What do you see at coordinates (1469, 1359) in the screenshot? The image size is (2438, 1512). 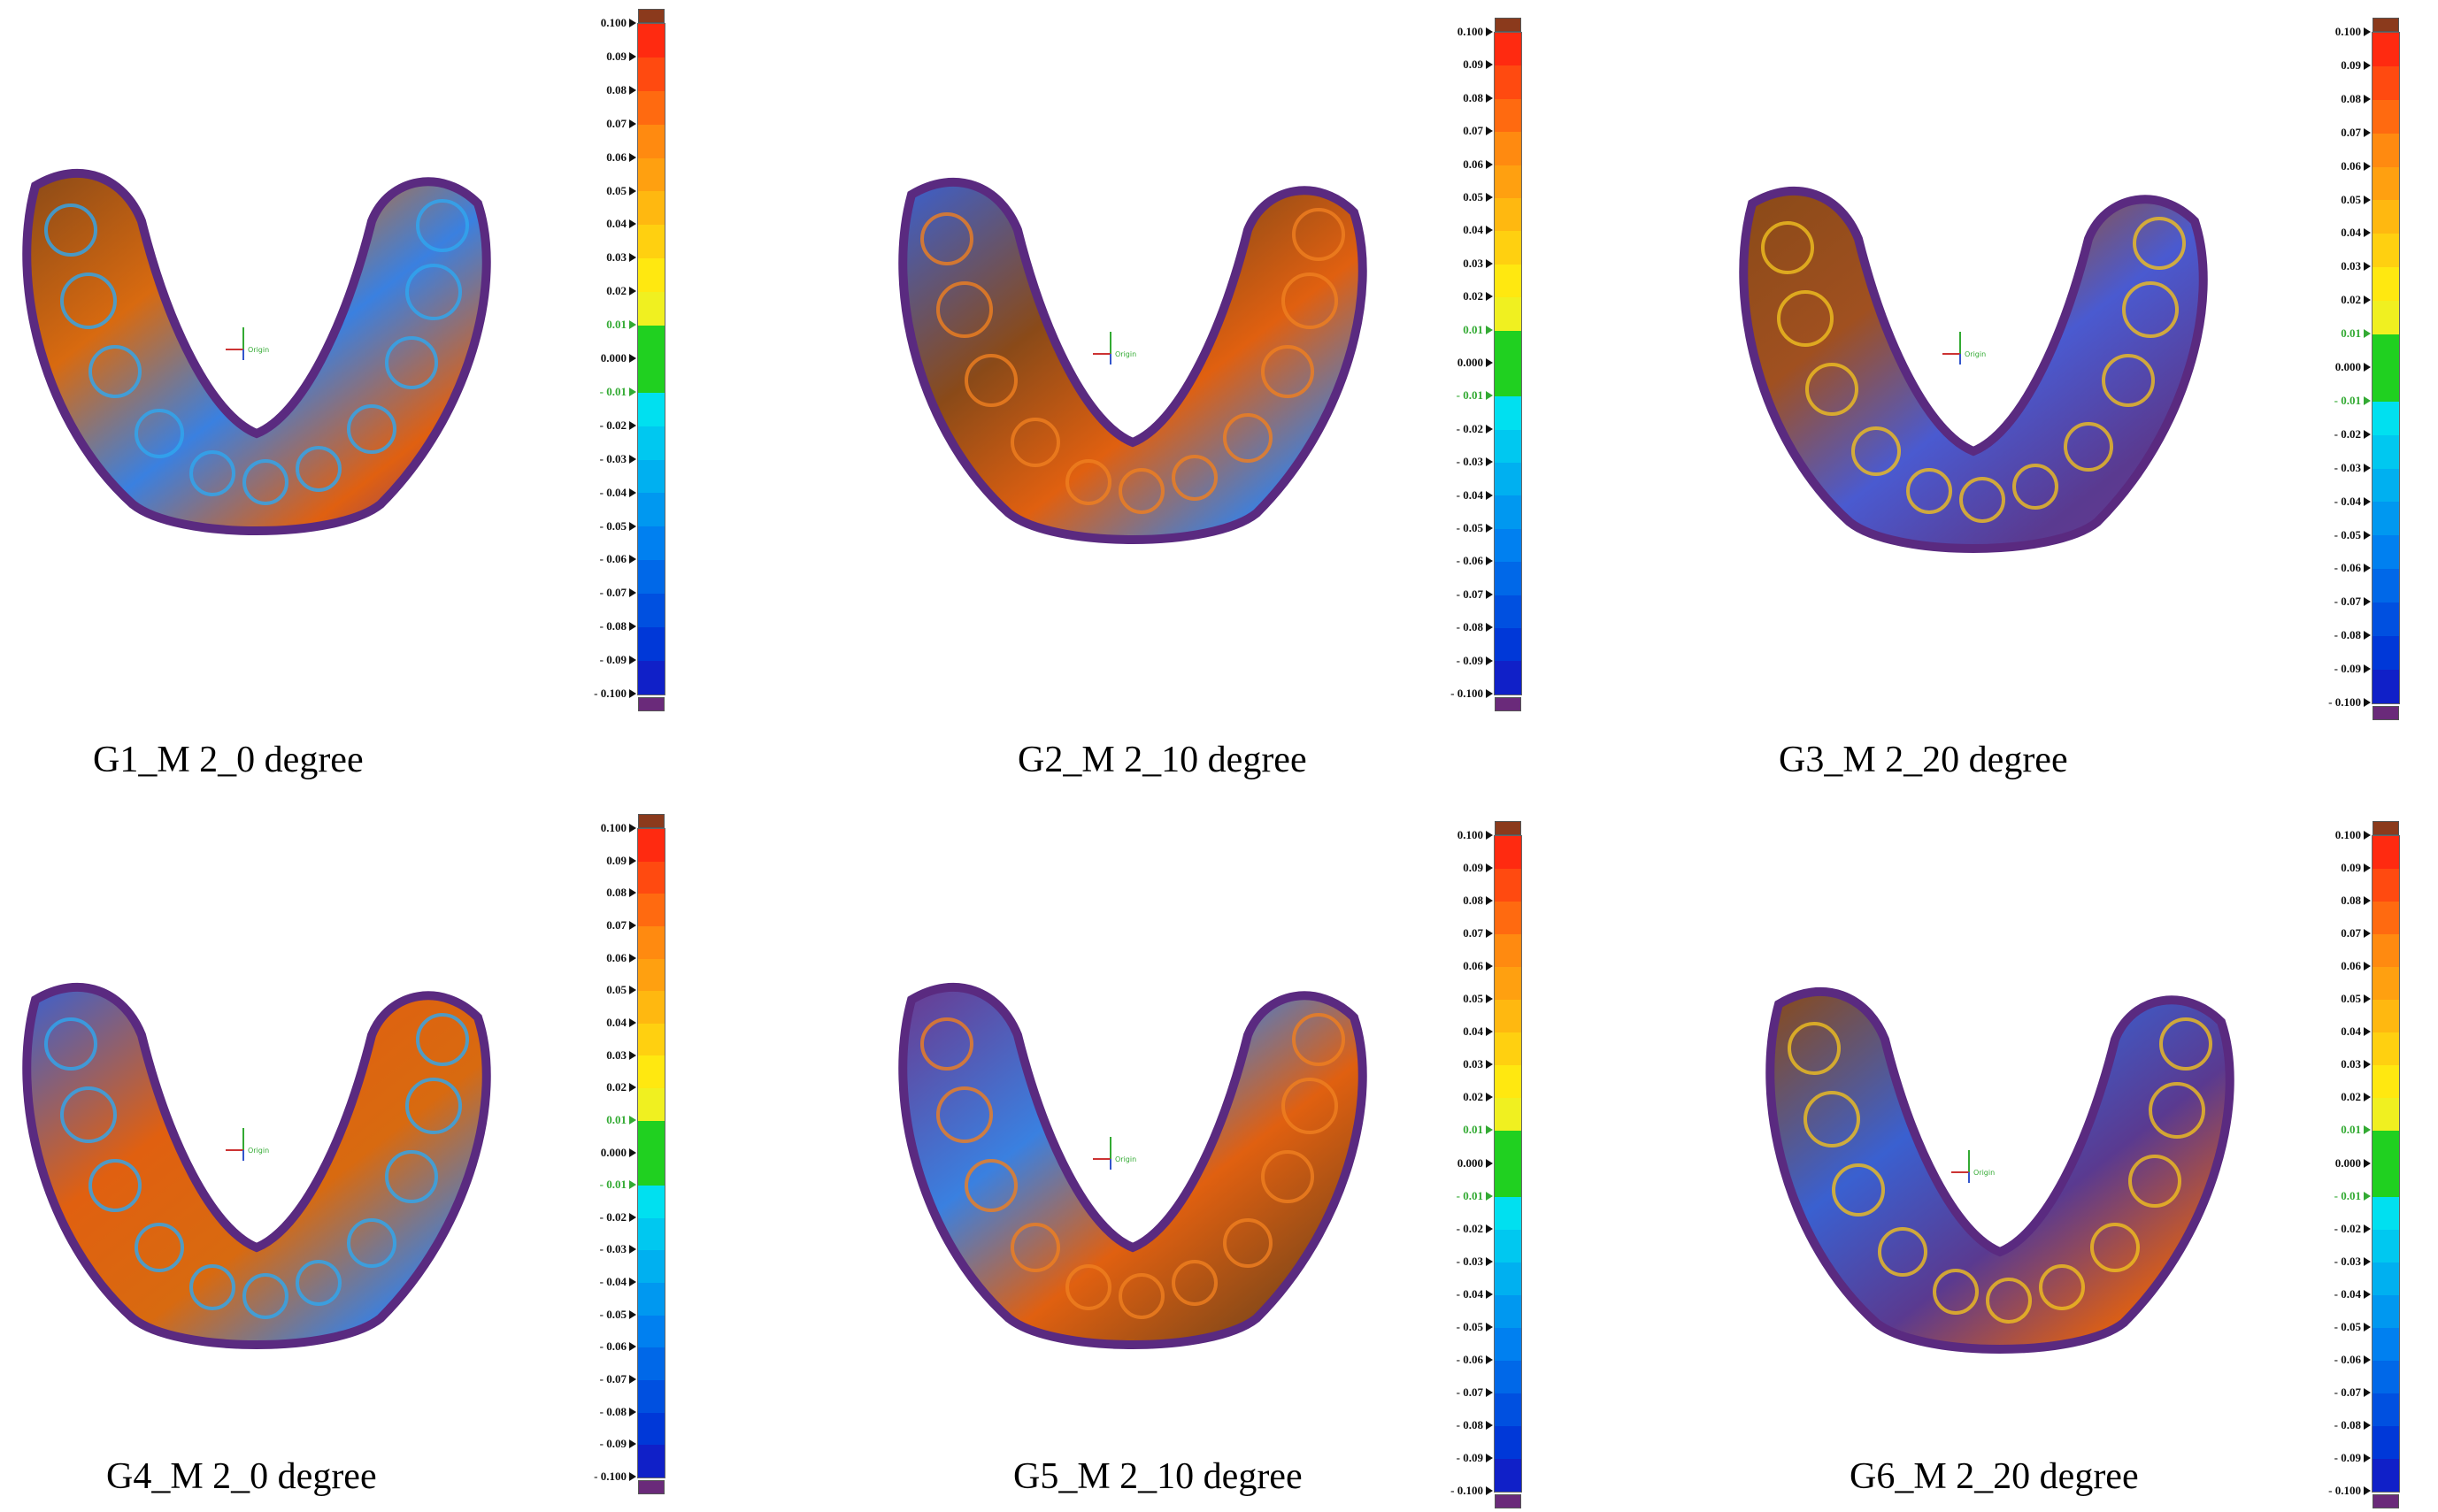 I see `scale-tick-label: - 0.06` at bounding box center [1469, 1359].